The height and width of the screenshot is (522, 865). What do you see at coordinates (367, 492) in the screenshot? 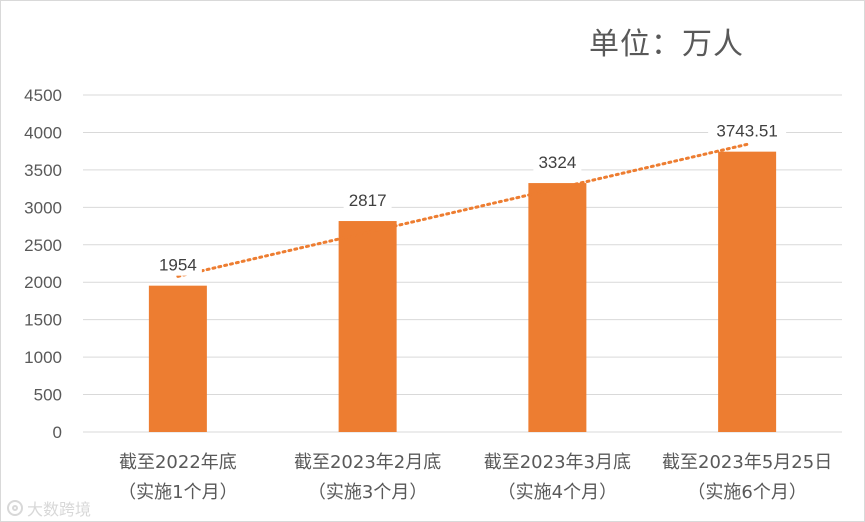
I see `x-tick-sublabel: （实施3个月）` at bounding box center [367, 492].